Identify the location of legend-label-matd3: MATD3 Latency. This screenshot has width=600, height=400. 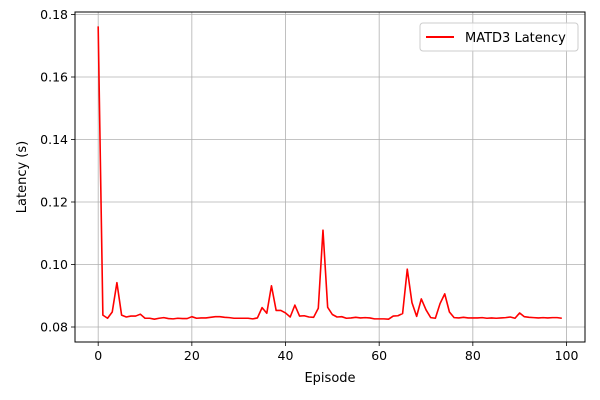
(515, 38).